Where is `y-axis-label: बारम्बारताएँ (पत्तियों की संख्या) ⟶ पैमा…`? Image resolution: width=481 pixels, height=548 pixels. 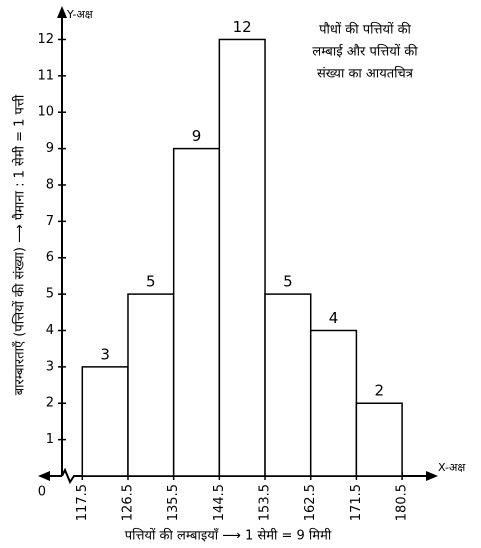 y-axis-label: बारम्बारताएँ (पत्तियों की संख्या) ⟶ पैमा… is located at coordinates (20, 244).